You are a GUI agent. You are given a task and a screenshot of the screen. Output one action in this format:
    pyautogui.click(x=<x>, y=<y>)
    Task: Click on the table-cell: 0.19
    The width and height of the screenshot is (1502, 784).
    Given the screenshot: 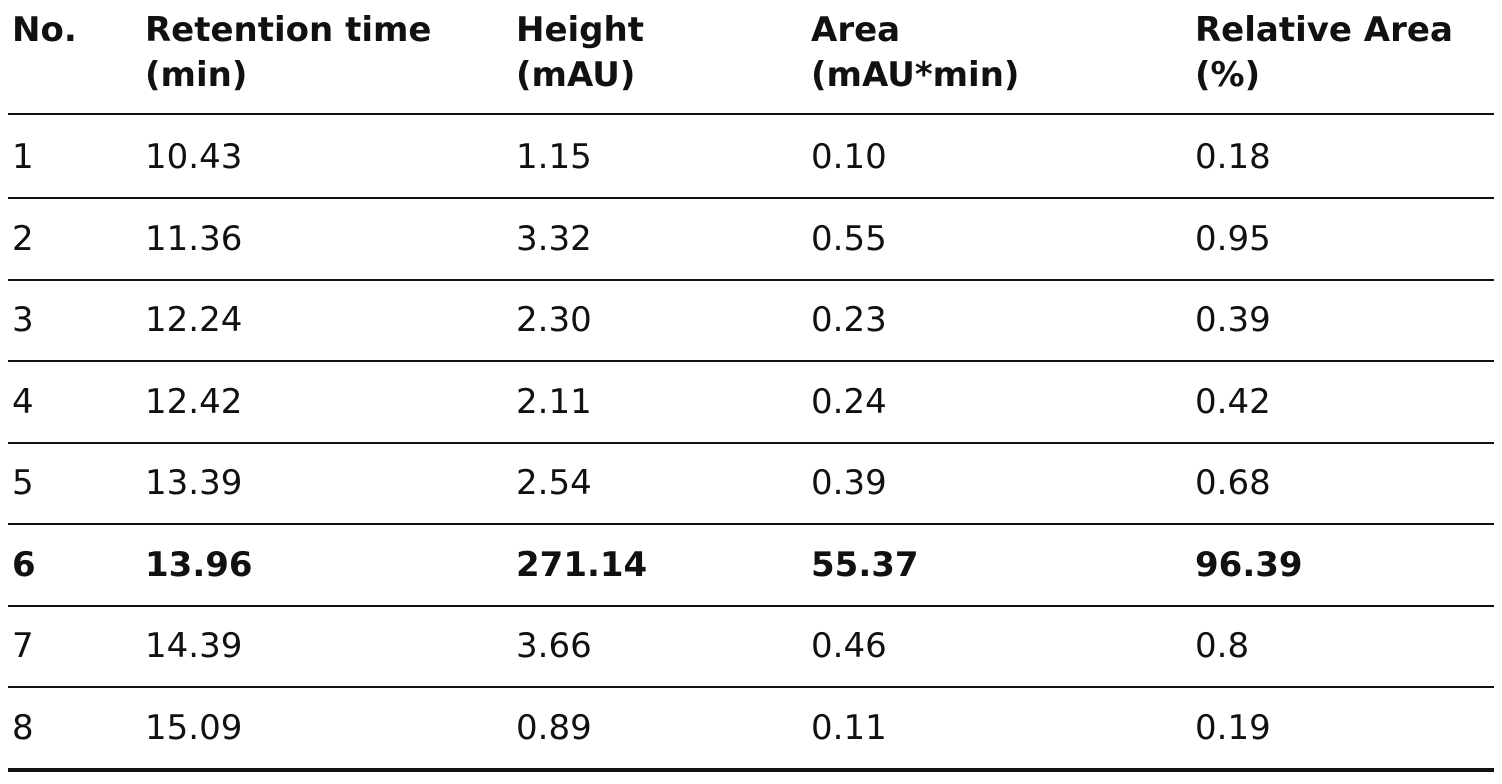 What is the action you would take?
    pyautogui.click(x=1233, y=727)
    